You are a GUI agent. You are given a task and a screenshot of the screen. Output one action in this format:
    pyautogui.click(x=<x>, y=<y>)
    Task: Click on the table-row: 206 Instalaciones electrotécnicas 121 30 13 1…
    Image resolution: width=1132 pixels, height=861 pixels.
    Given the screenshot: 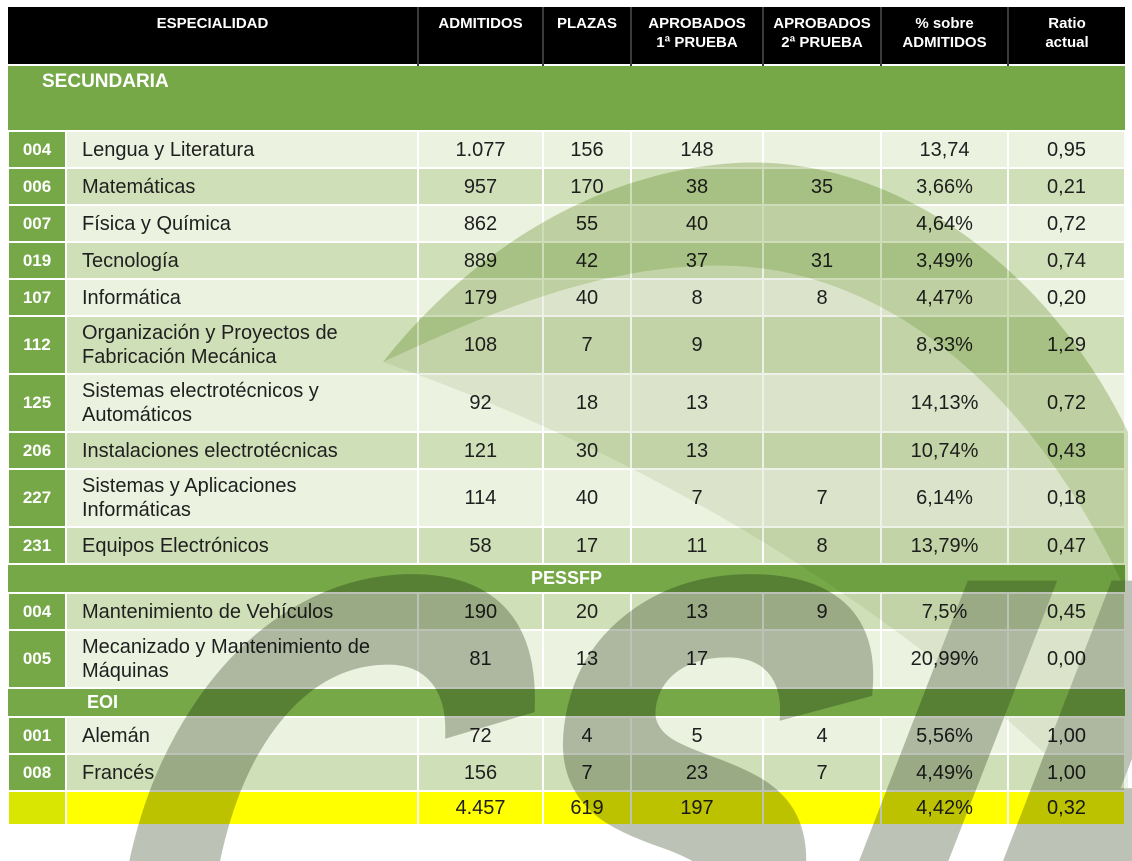 What is the action you would take?
    pyautogui.click(x=566, y=450)
    